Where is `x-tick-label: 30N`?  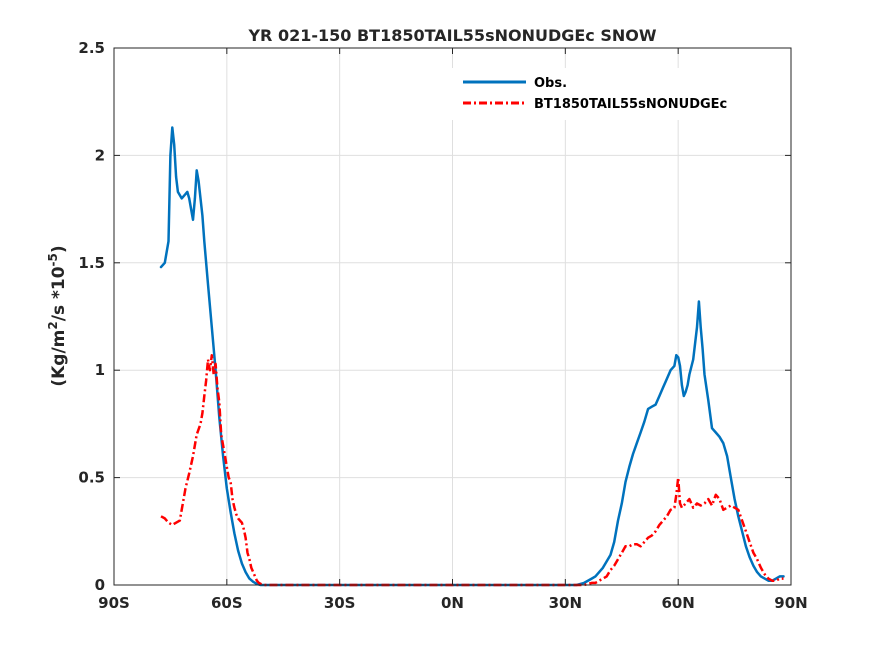
x-tick-label: 30N is located at coordinates (565, 603).